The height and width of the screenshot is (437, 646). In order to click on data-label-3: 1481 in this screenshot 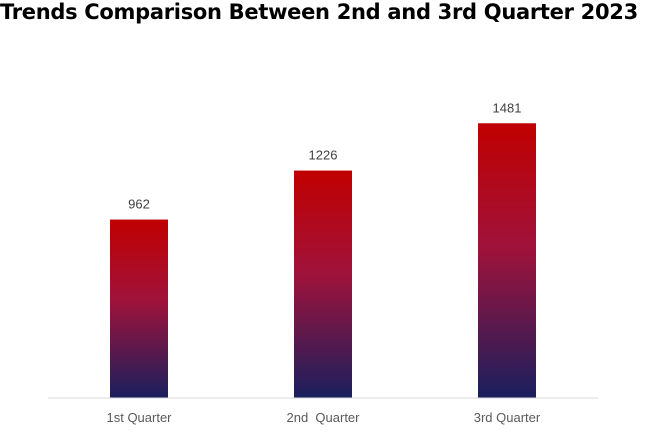, I will do `click(507, 107)`.